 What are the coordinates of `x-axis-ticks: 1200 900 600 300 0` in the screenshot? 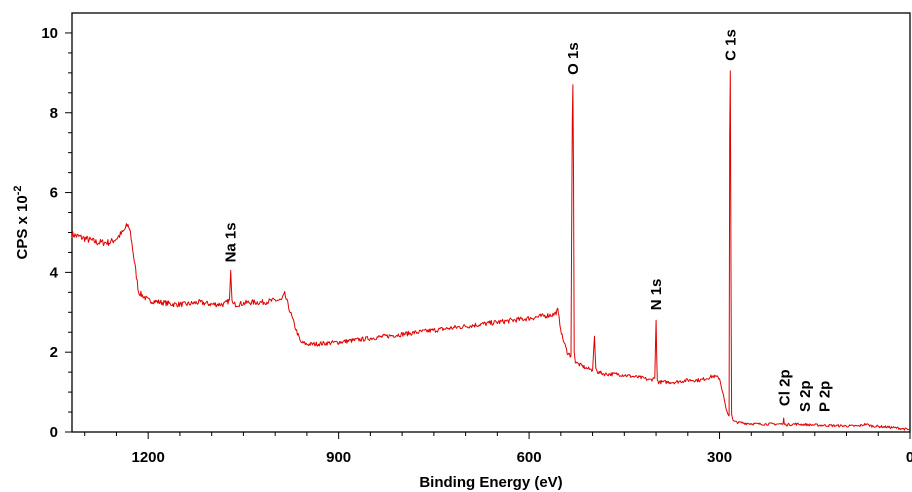 It's located at (498, 449).